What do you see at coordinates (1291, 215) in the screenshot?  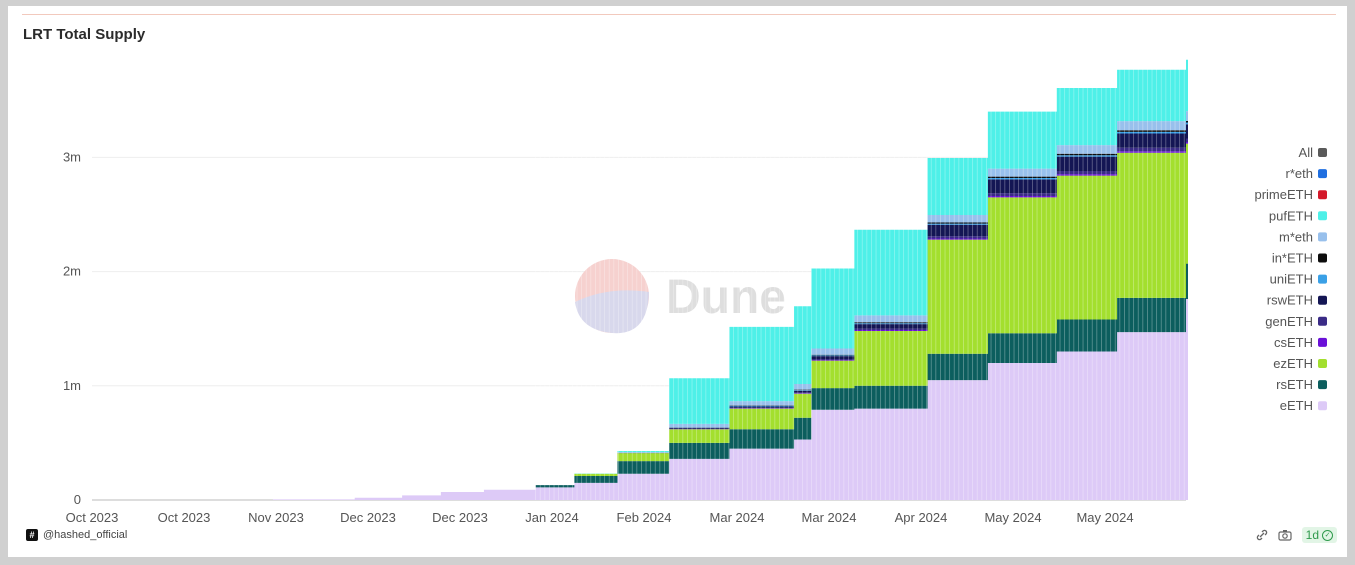 I see `legend-label: pufETH` at bounding box center [1291, 215].